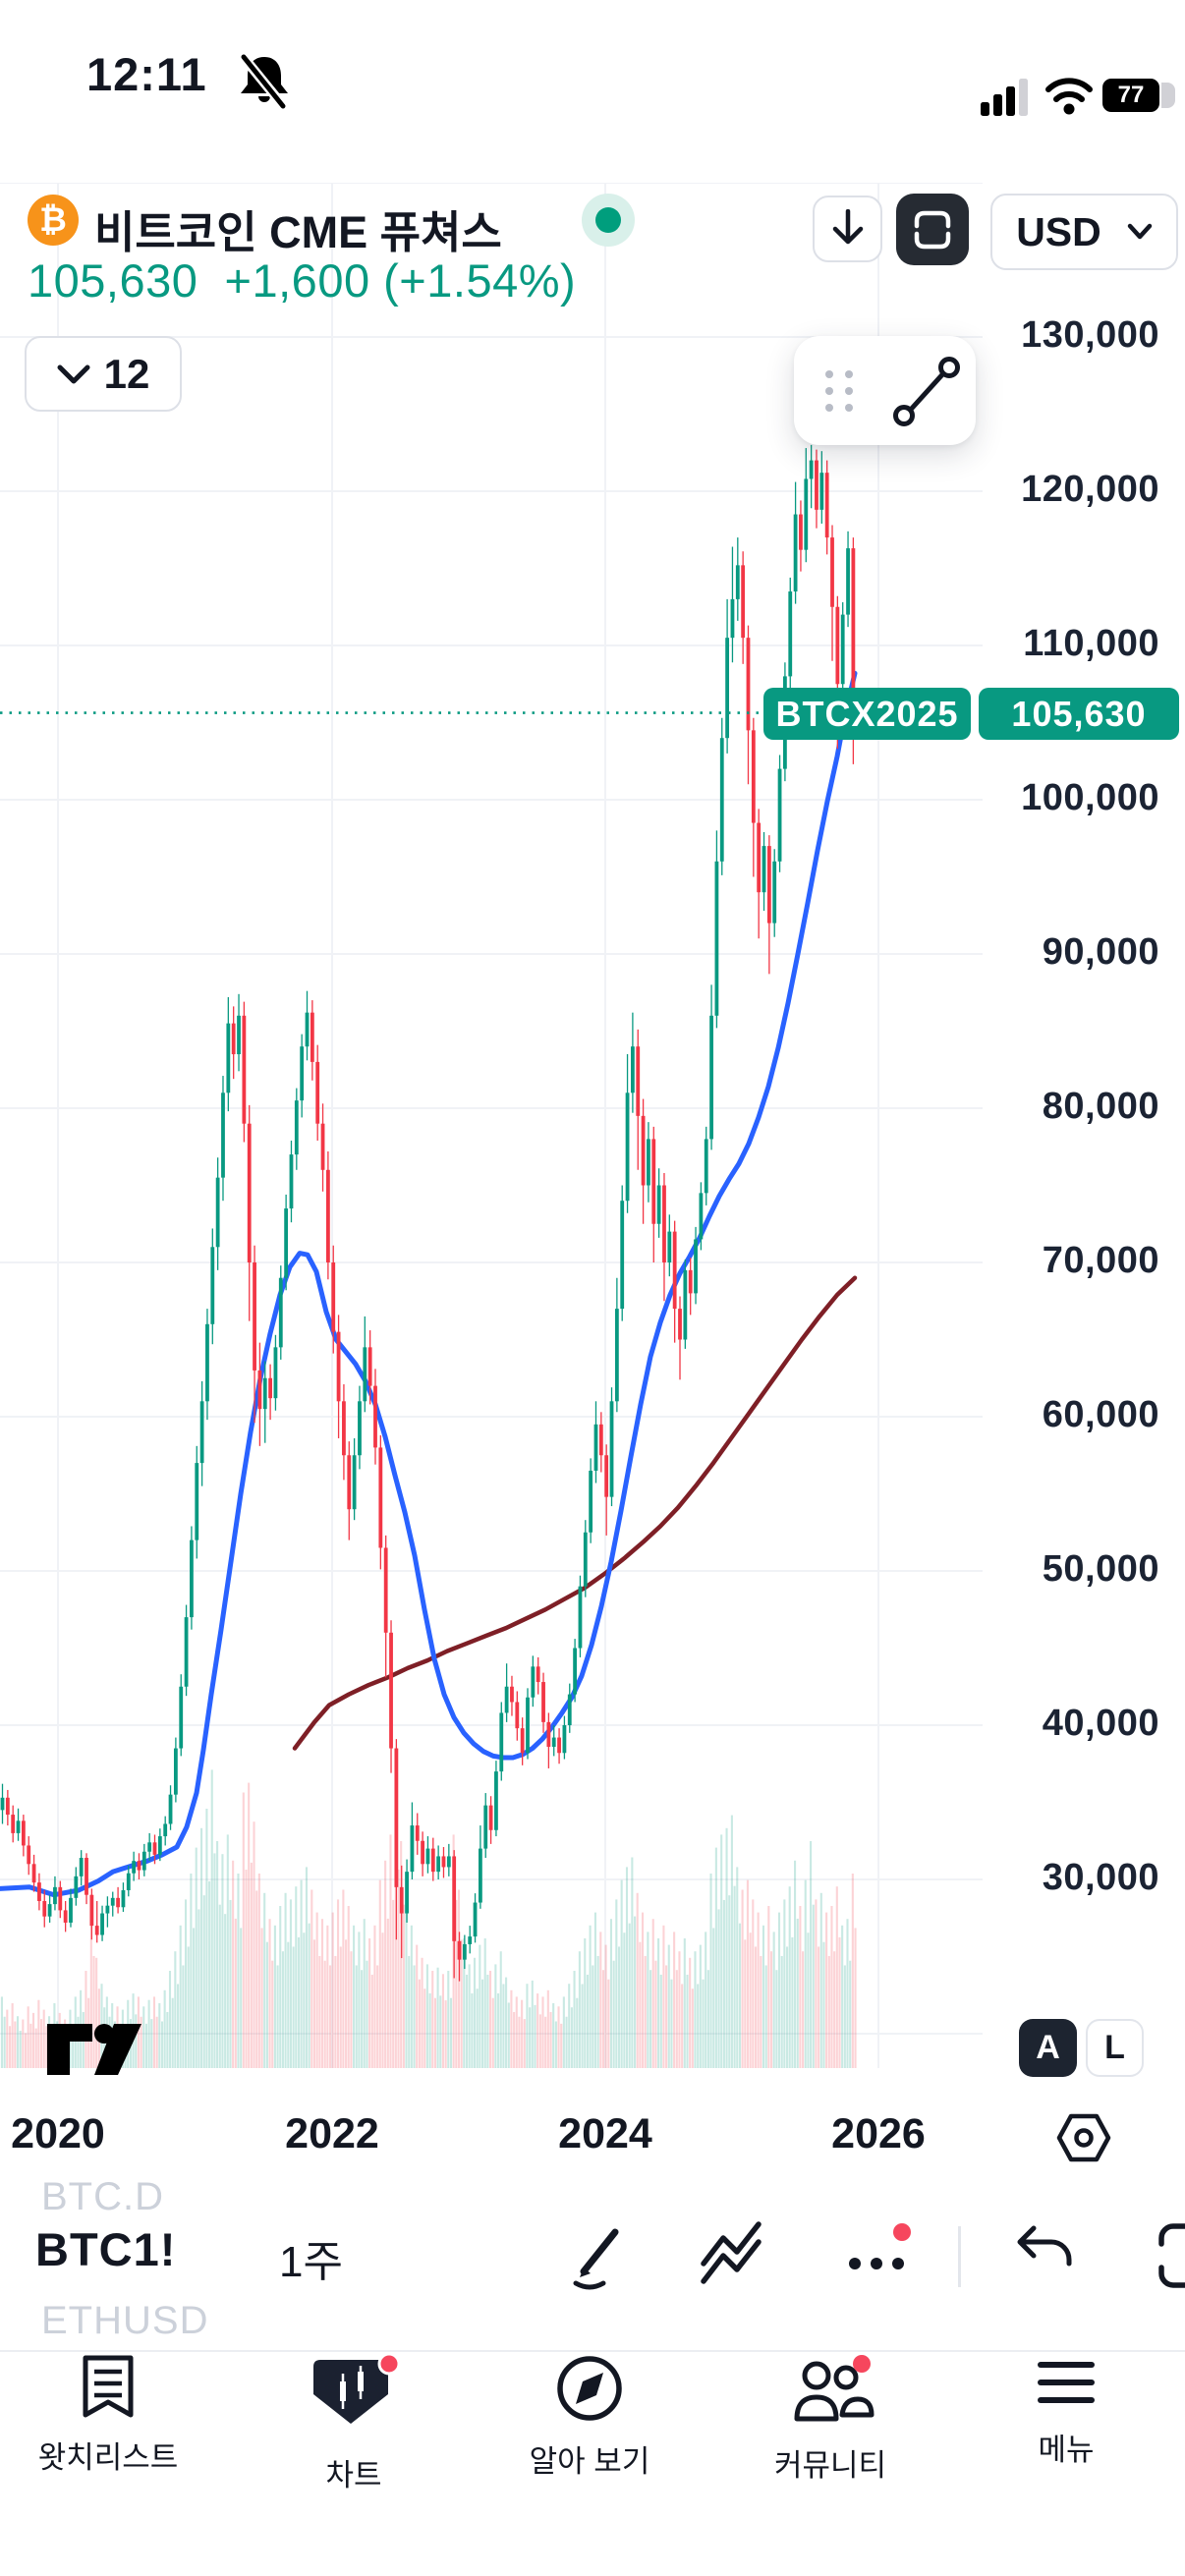 The width and height of the screenshot is (1185, 2576). I want to click on nav-label: 왓치리스트, so click(108, 2457).